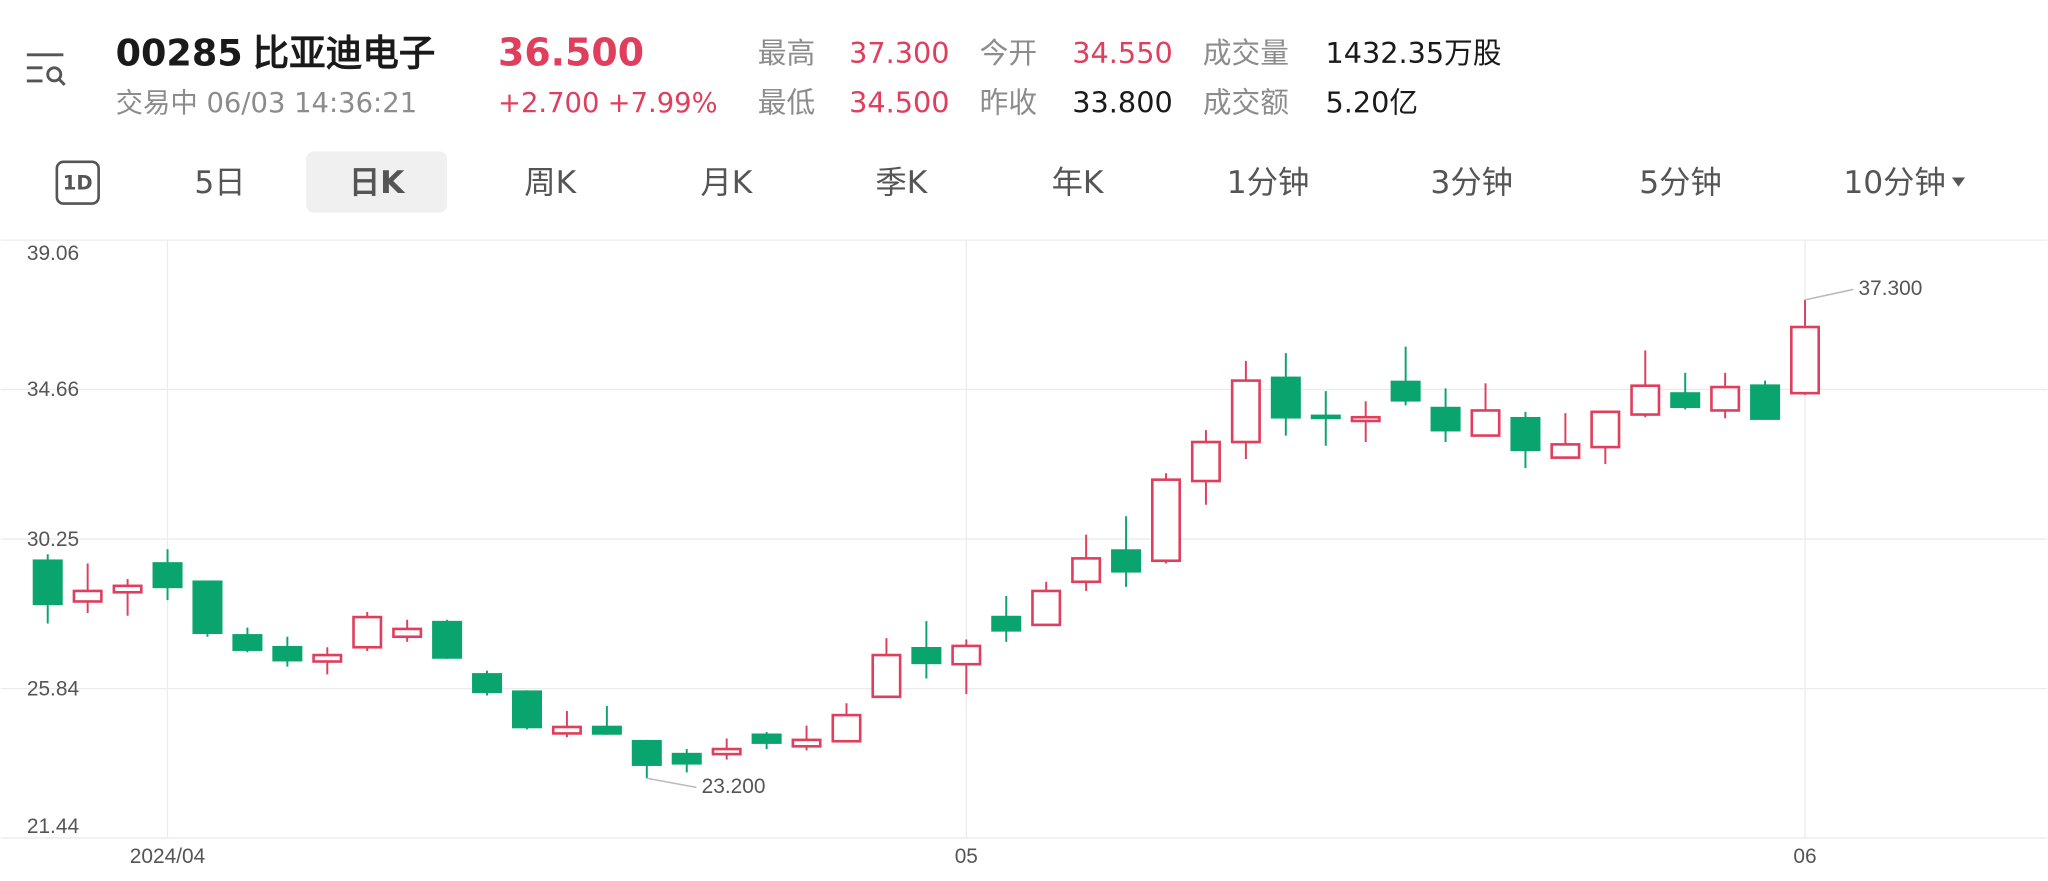 This screenshot has width=2048, height=881. Describe the element at coordinates (219, 183) in the screenshot. I see `tab: 5日` at that location.